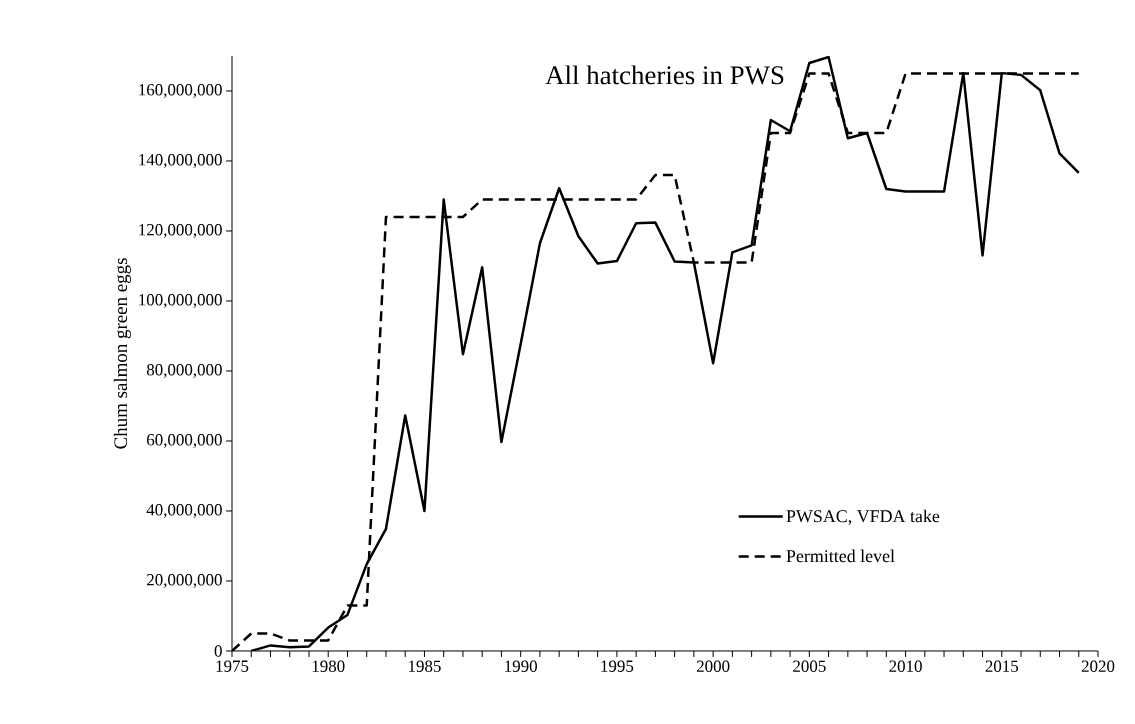 The width and height of the screenshot is (1135, 724). I want to click on y-tick-label: 140,000,000, so click(180, 161).